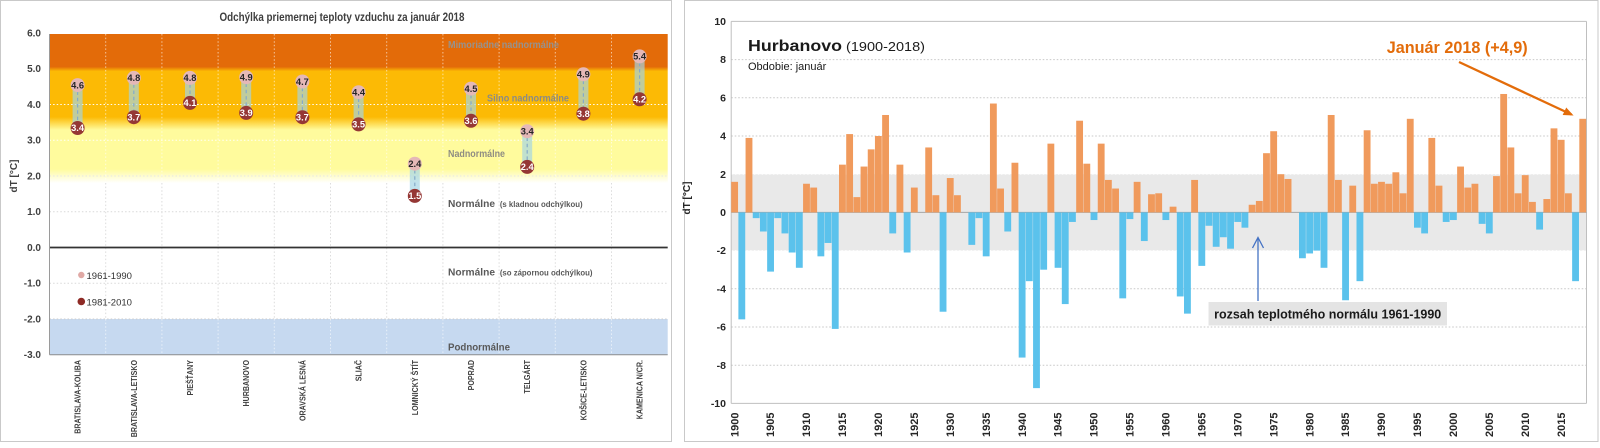  I want to click on svg-text: 2015, so click(1562, 425).